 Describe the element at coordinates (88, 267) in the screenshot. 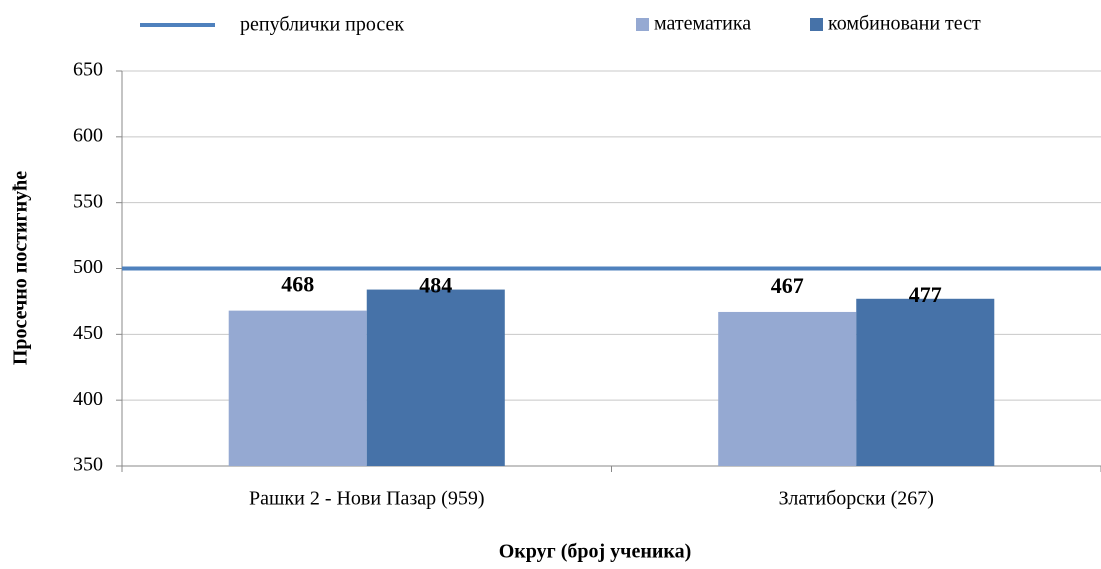

I see `y-tick-label: 500` at that location.